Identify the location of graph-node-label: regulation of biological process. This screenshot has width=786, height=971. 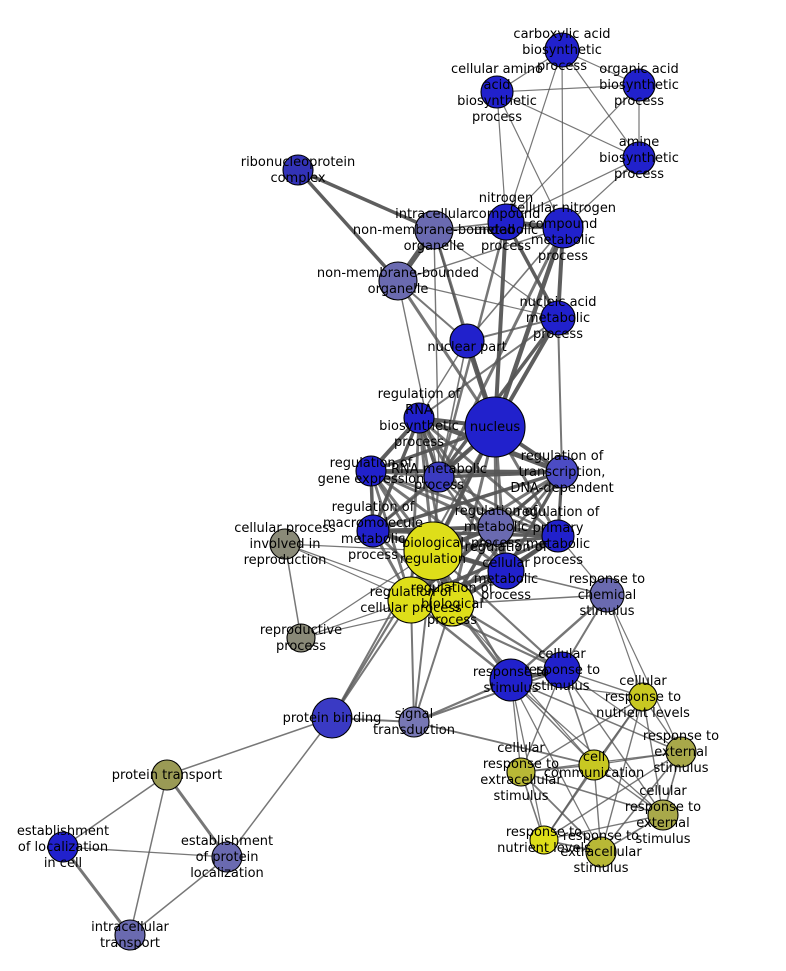
(452, 604).